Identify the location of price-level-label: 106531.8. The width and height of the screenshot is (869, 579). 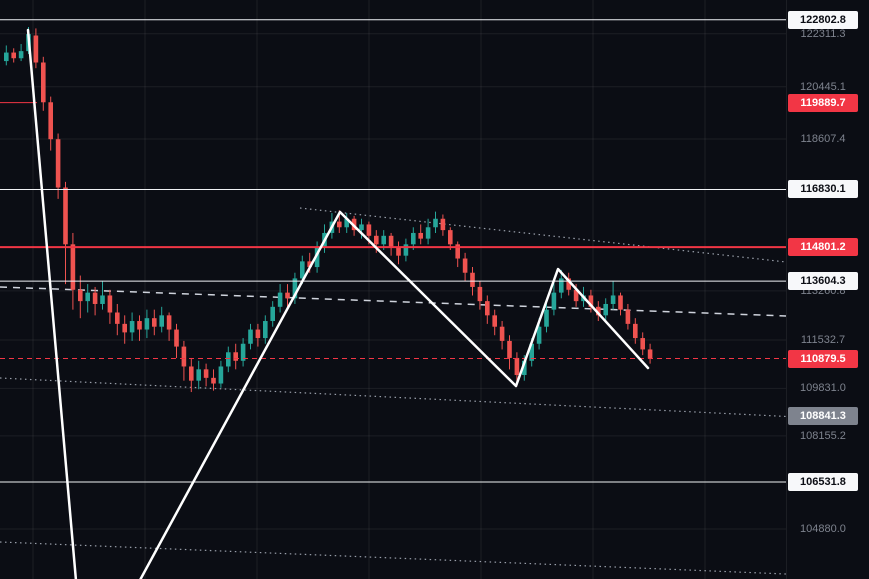
(823, 482).